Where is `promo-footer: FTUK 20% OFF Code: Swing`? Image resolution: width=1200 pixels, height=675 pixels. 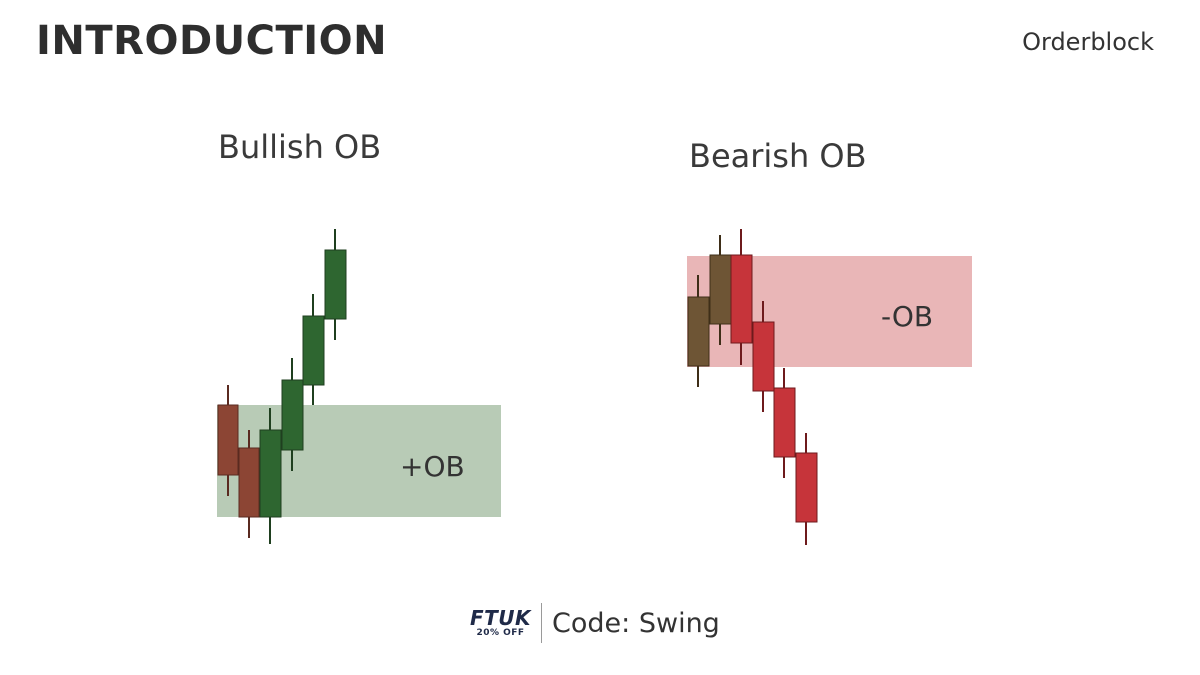 promo-footer: FTUK 20% OFF Code: Swing is located at coordinates (595, 623).